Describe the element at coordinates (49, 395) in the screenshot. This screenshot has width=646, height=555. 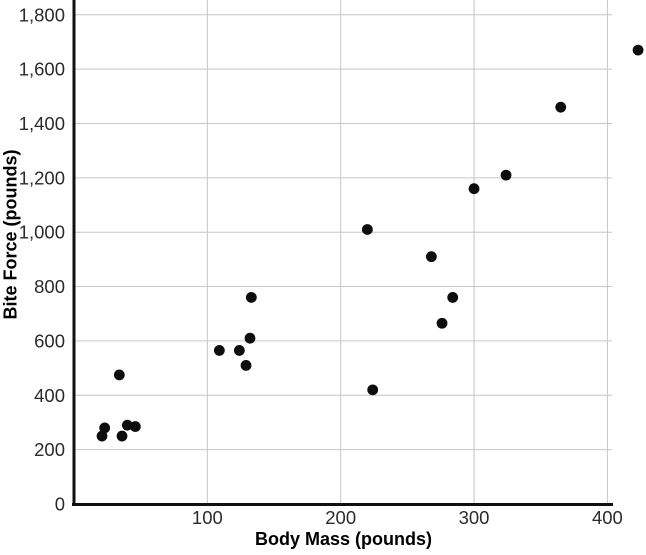
I see `y-tick-label: 400` at that location.